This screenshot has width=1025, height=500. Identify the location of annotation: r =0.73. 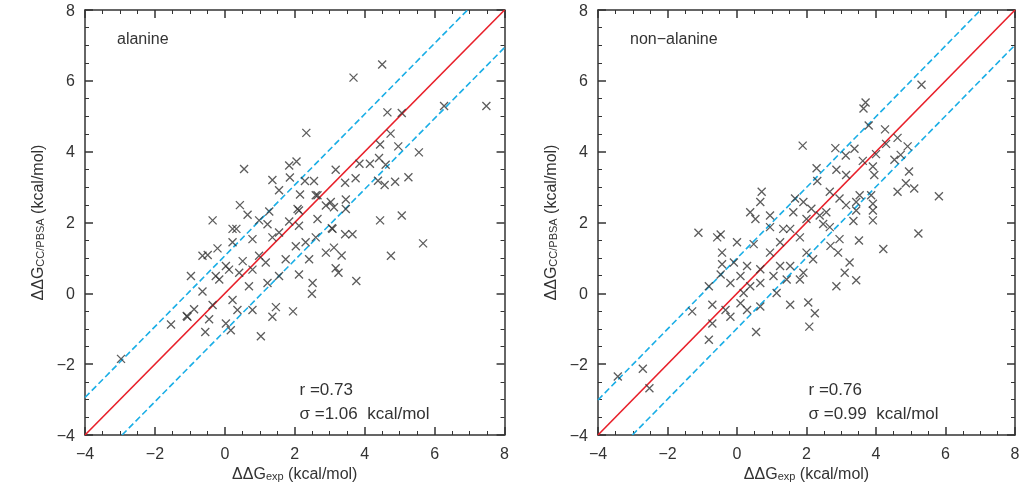
(326, 389).